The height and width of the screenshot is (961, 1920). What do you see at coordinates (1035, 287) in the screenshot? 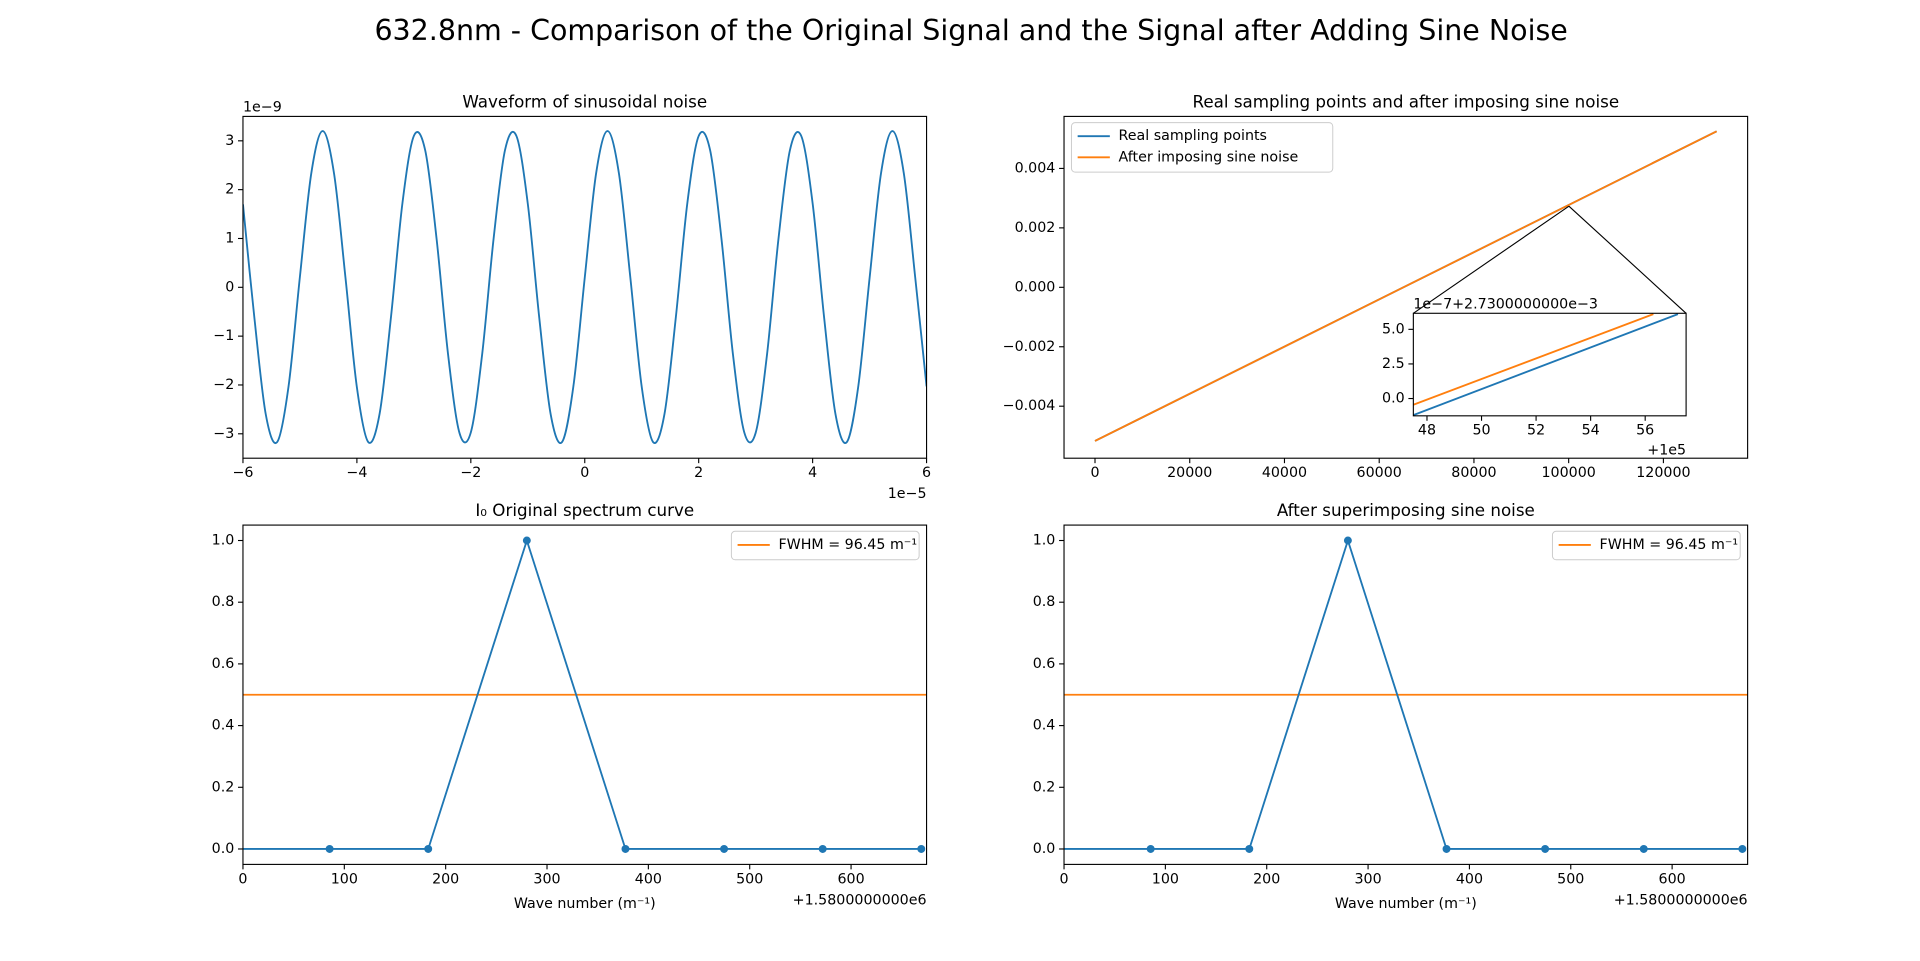
I see `y-tick-label: 0.000` at bounding box center [1035, 287].